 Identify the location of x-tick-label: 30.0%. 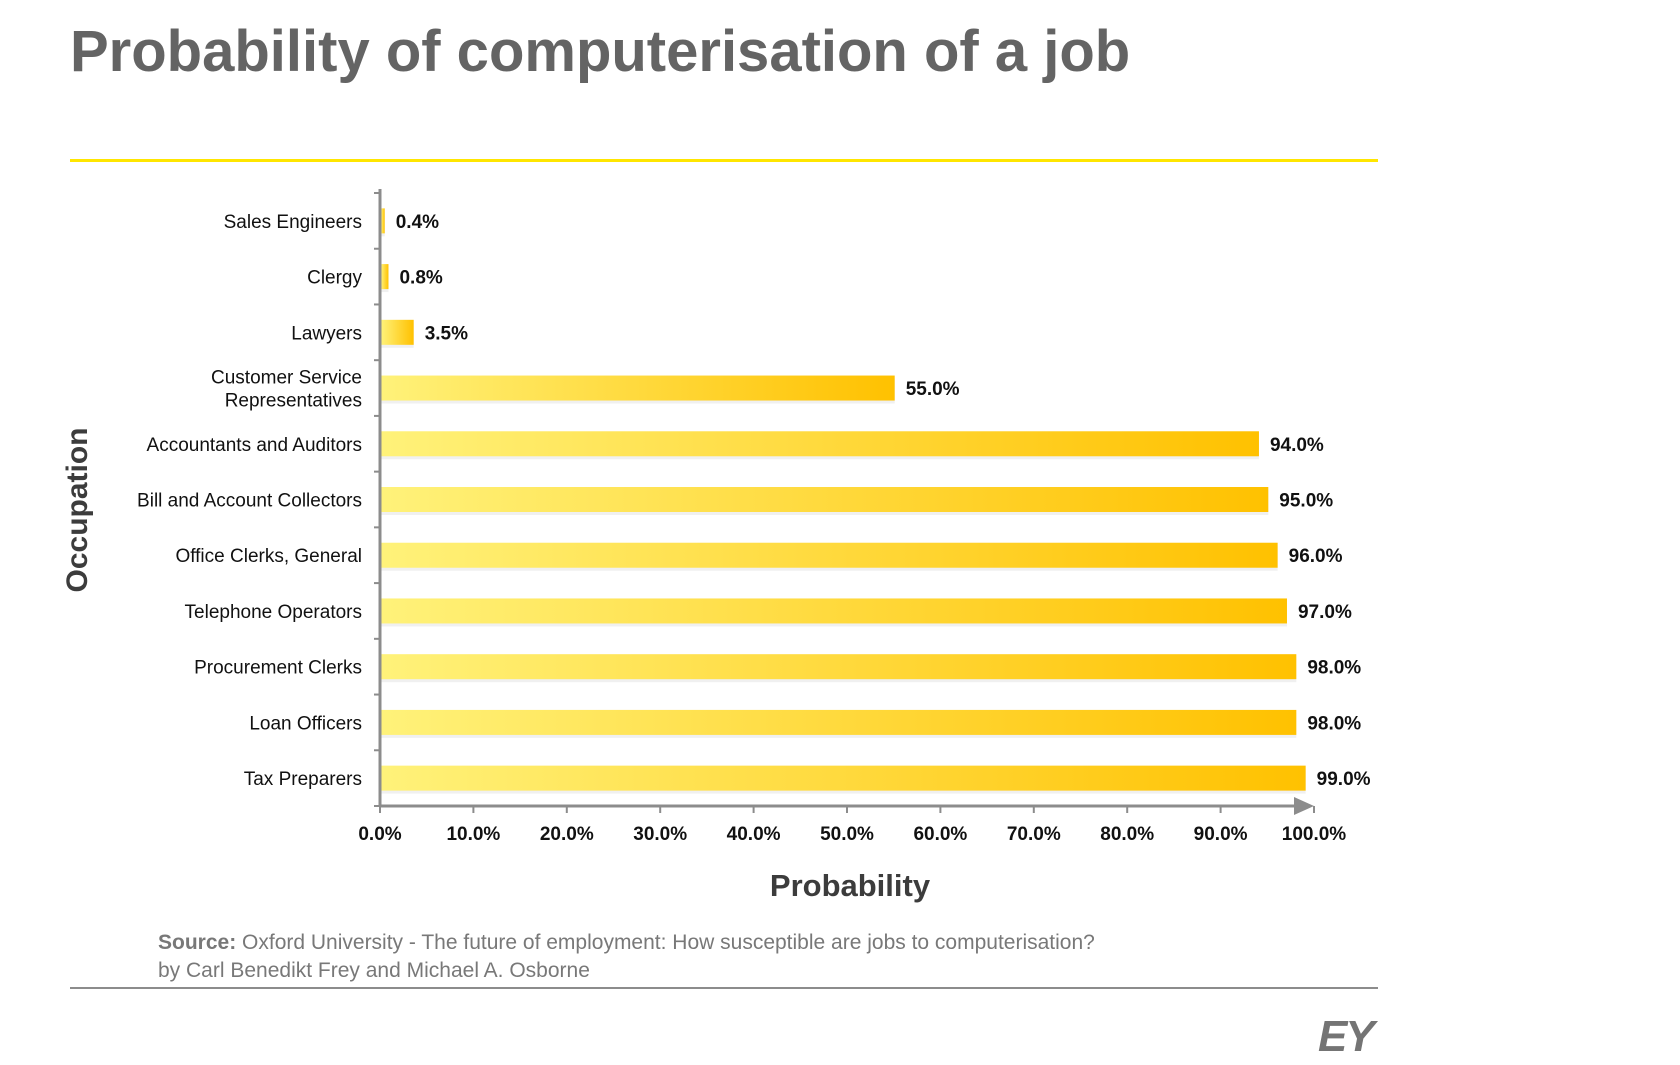
(660, 834).